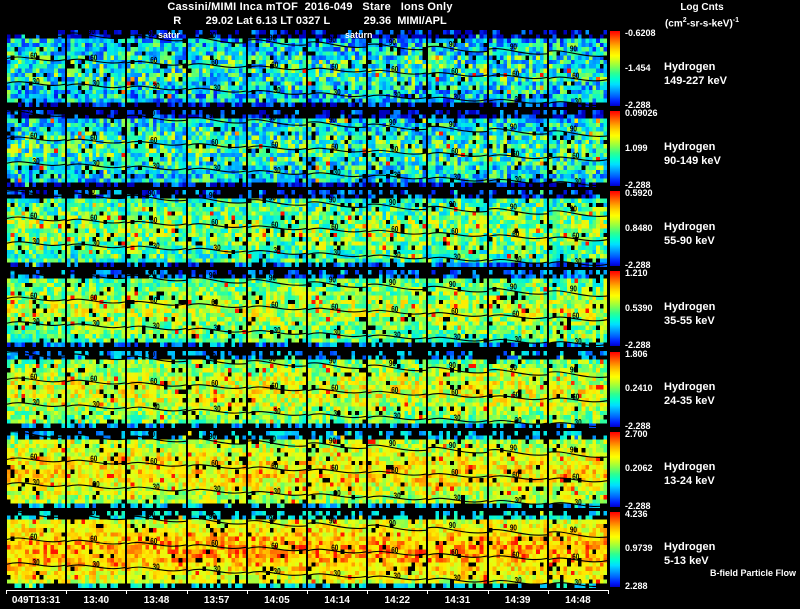 Image resolution: width=800 pixels, height=609 pixels. I want to click on colorbar: 2.700 0.2062 -2.288, so click(631, 469).